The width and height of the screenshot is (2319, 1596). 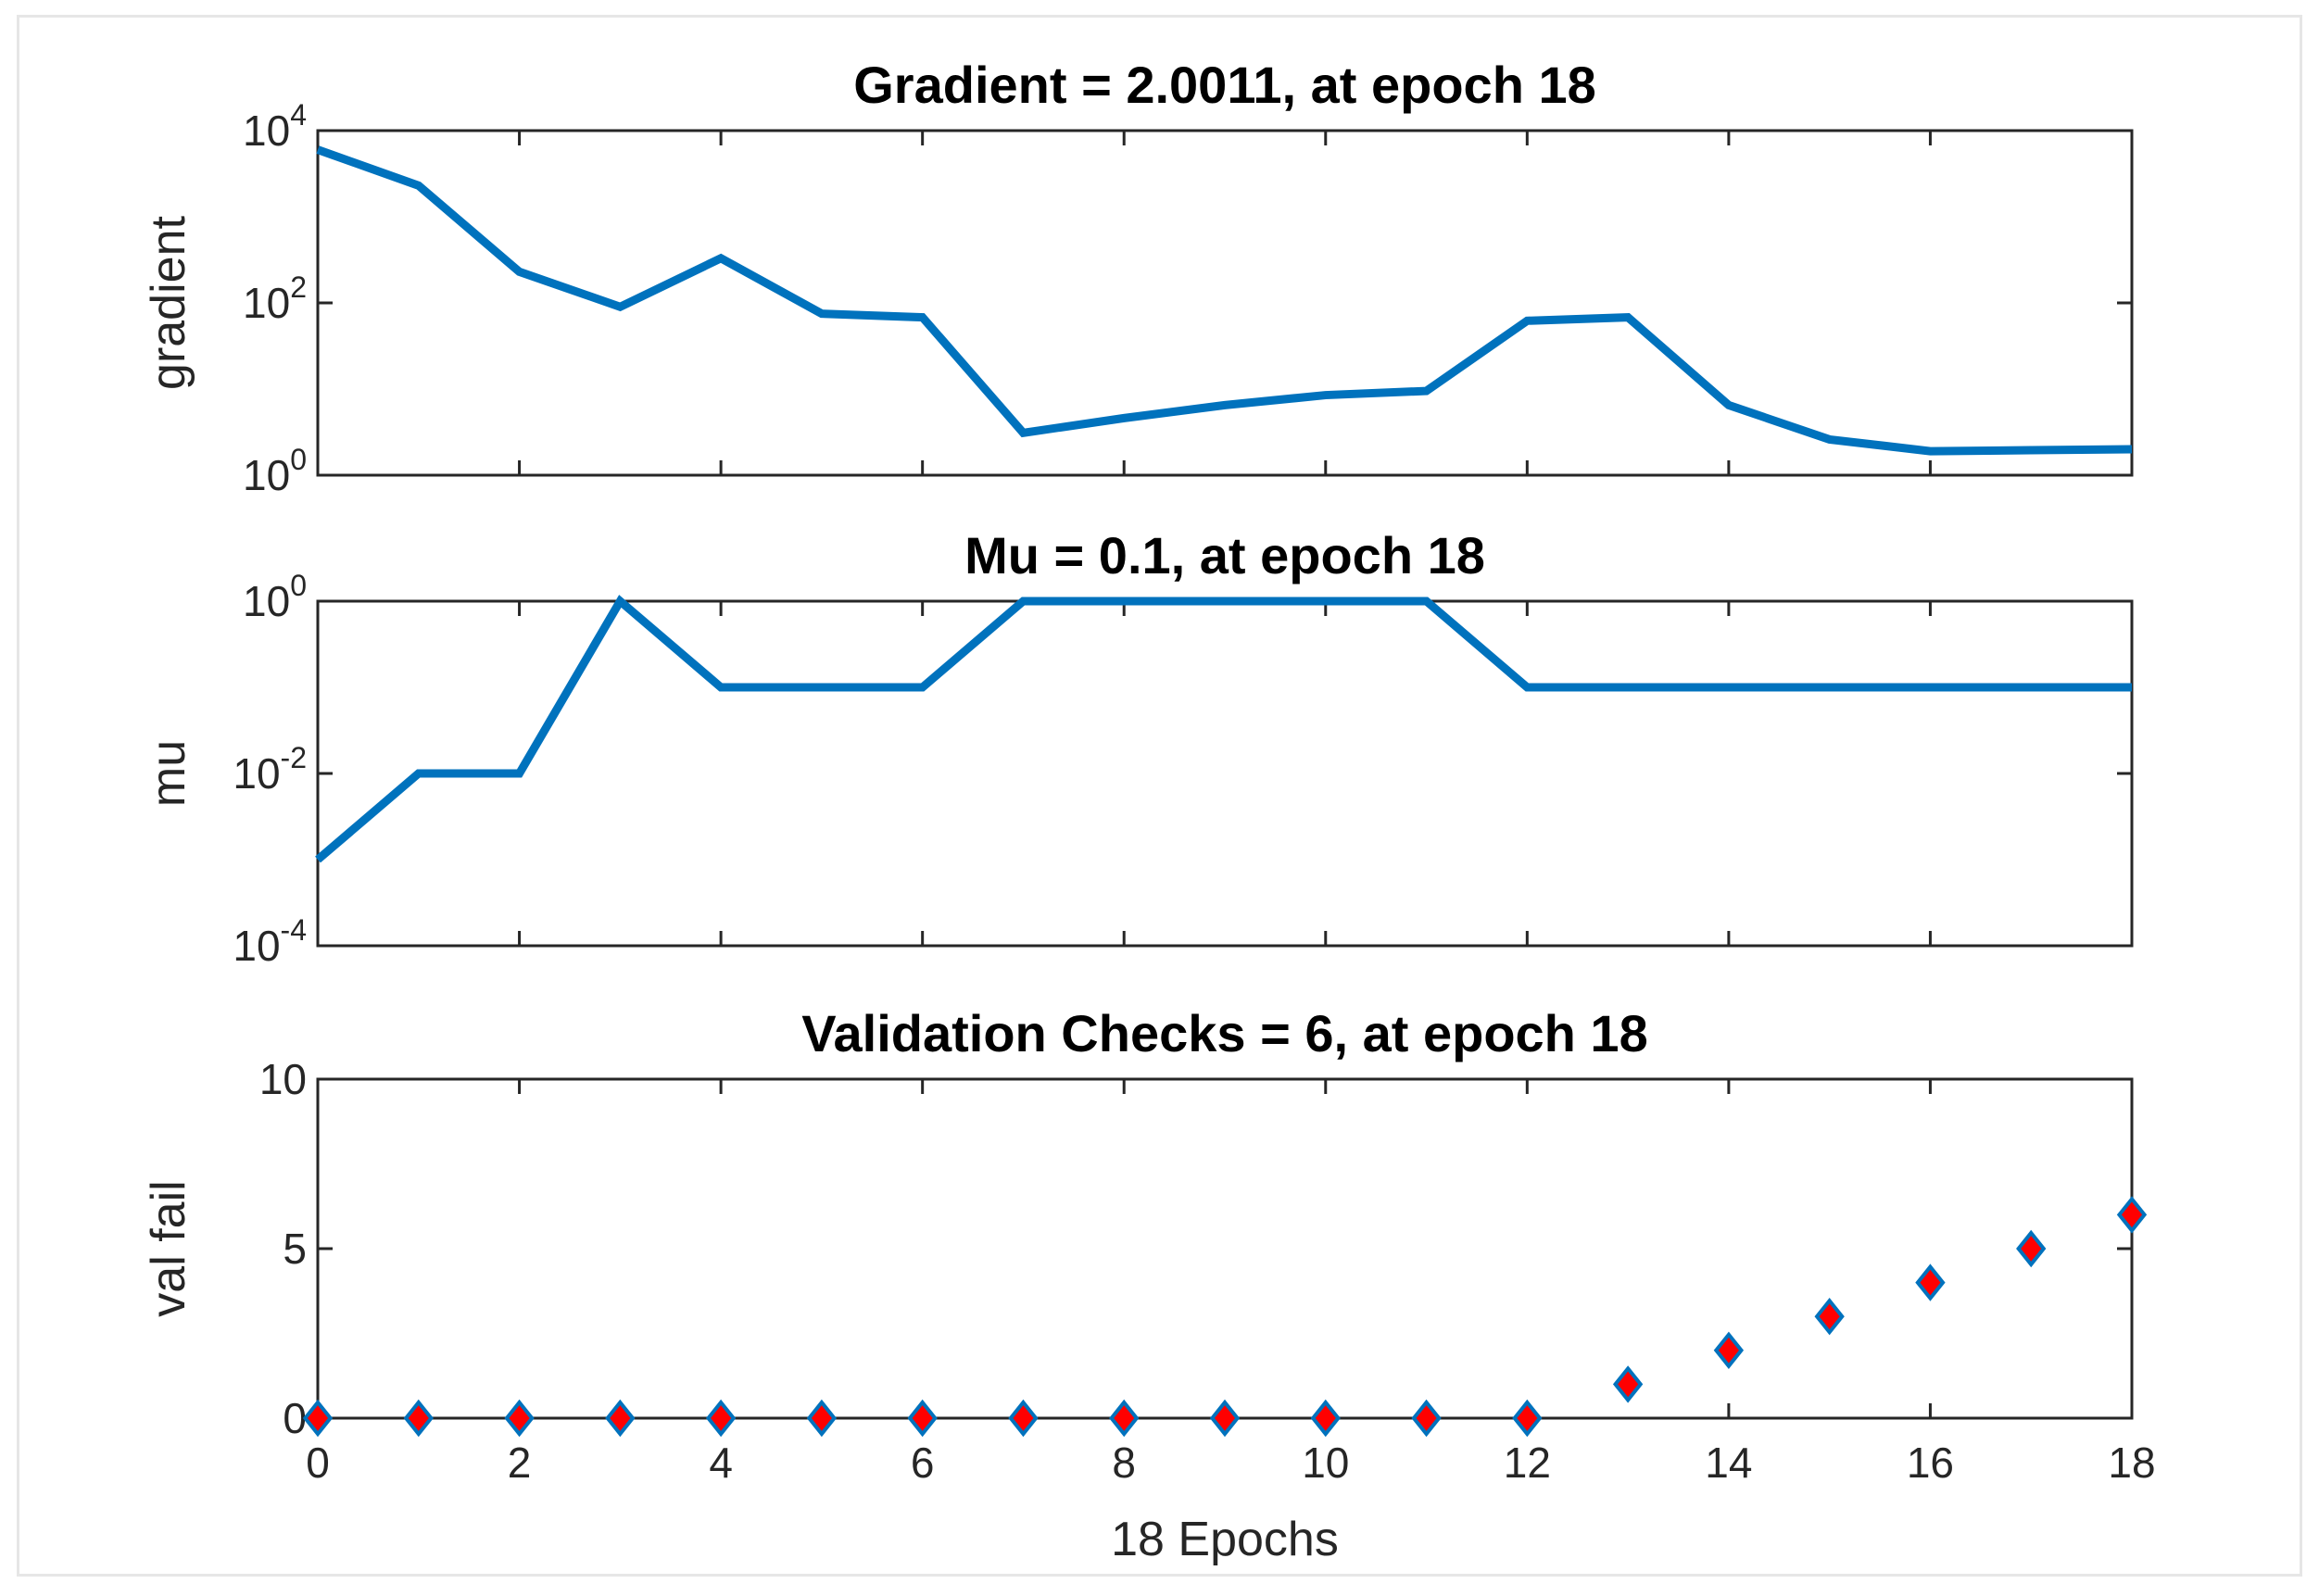 What do you see at coordinates (168, 773) in the screenshot?
I see `y-axis-label: mu` at bounding box center [168, 773].